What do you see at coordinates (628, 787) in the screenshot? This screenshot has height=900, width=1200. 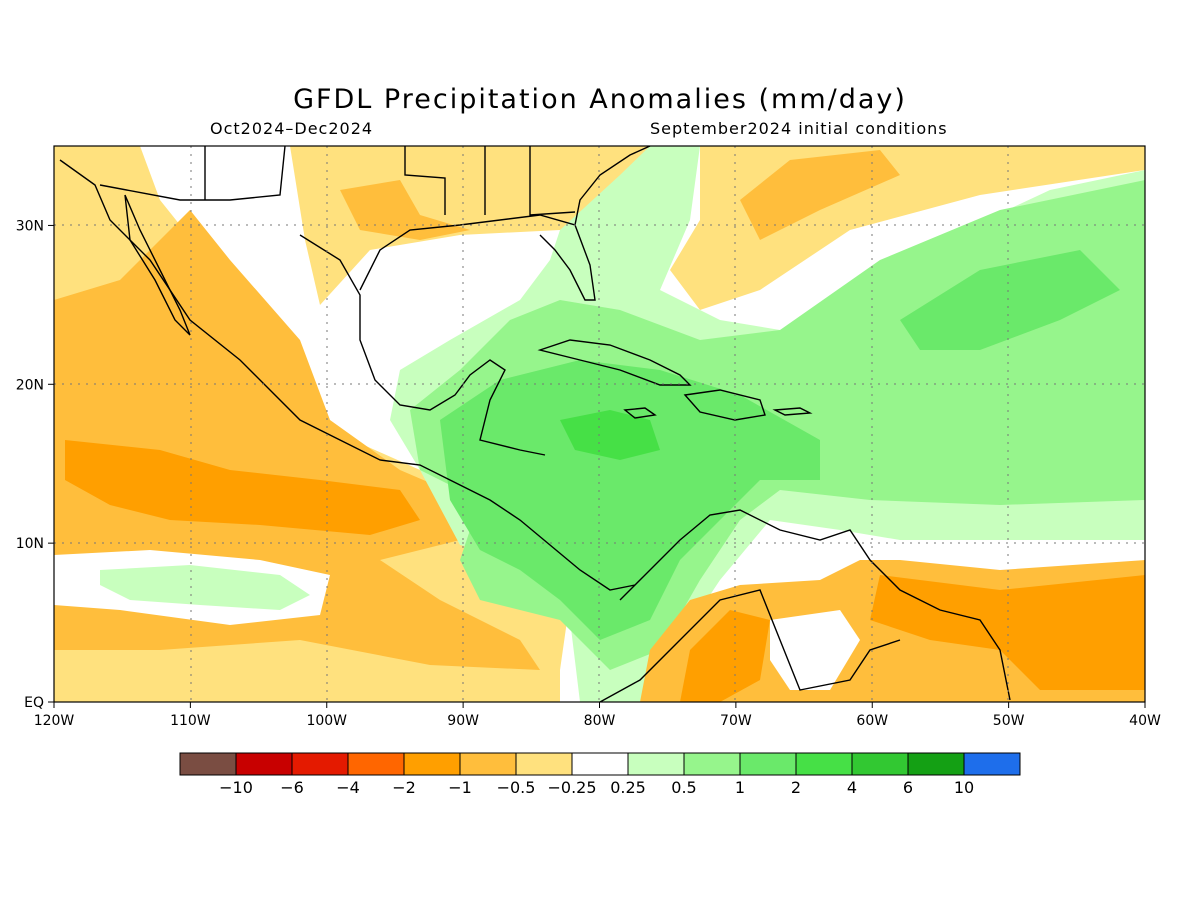 I see `colorbar-label: 0.25` at bounding box center [628, 787].